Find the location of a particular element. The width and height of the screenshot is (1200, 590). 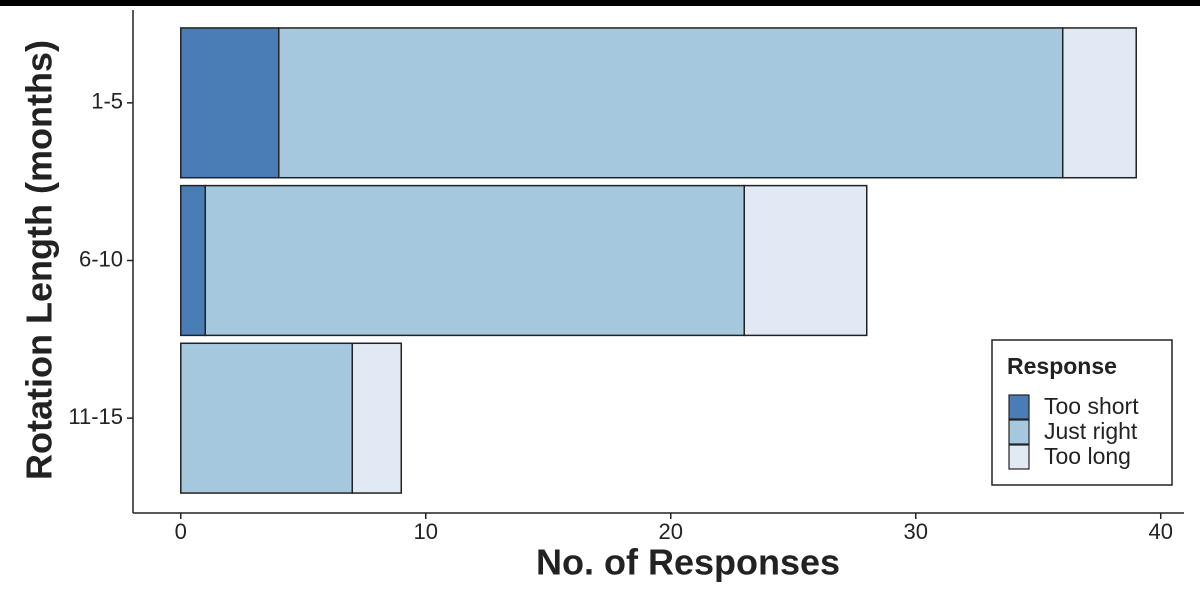

x-tick-label: 10 is located at coordinates (426, 531).